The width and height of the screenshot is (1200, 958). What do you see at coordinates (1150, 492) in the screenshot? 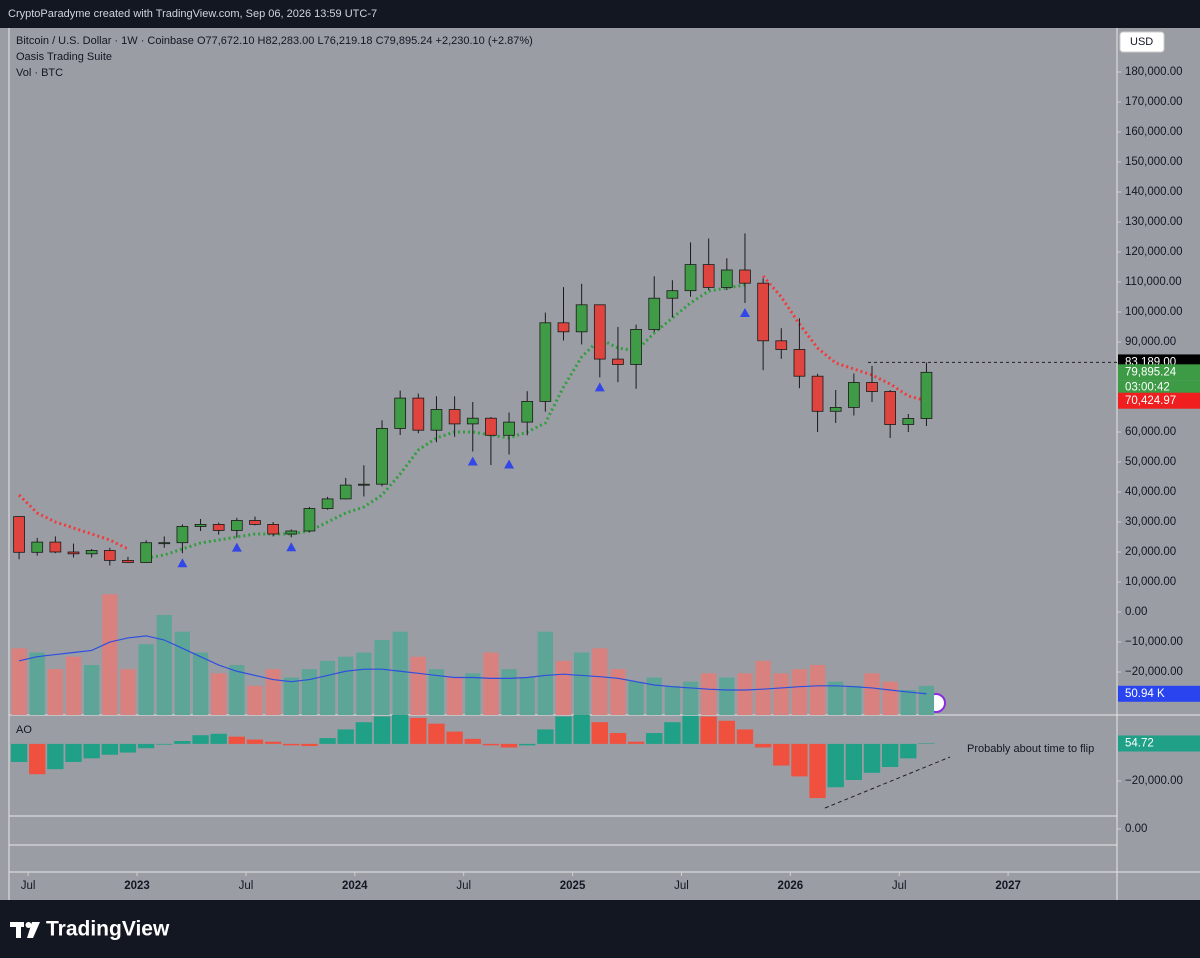
I see `y-tick-label: 40,000.00` at bounding box center [1150, 492].